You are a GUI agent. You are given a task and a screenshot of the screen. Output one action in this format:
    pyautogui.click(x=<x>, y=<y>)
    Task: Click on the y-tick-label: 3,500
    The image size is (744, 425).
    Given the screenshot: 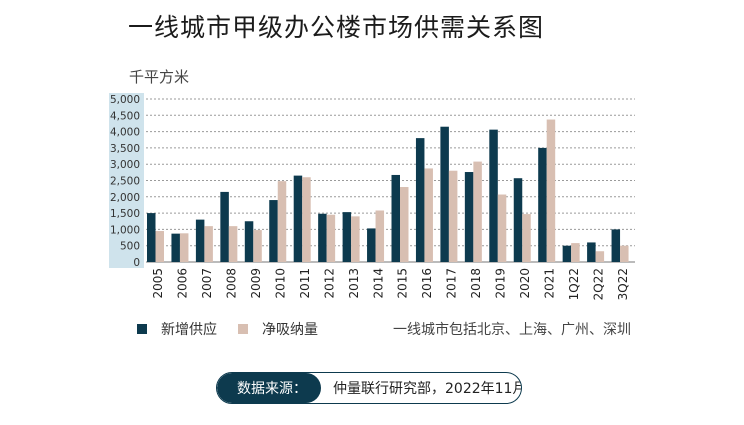 What is the action you would take?
    pyautogui.click(x=125, y=149)
    